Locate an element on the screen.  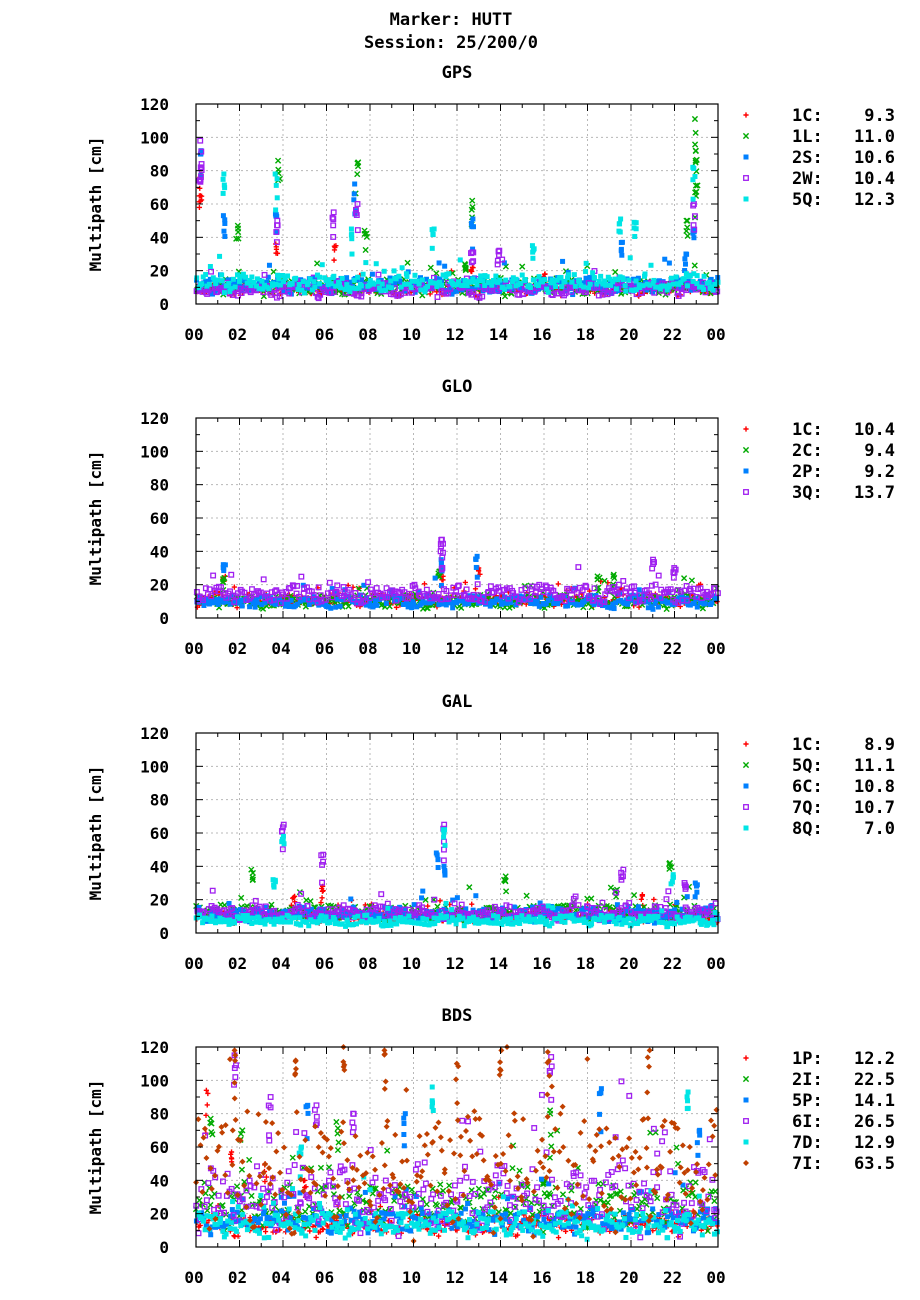
gal-ylabel: Multipath [cm] is located at coordinates (95, 833).